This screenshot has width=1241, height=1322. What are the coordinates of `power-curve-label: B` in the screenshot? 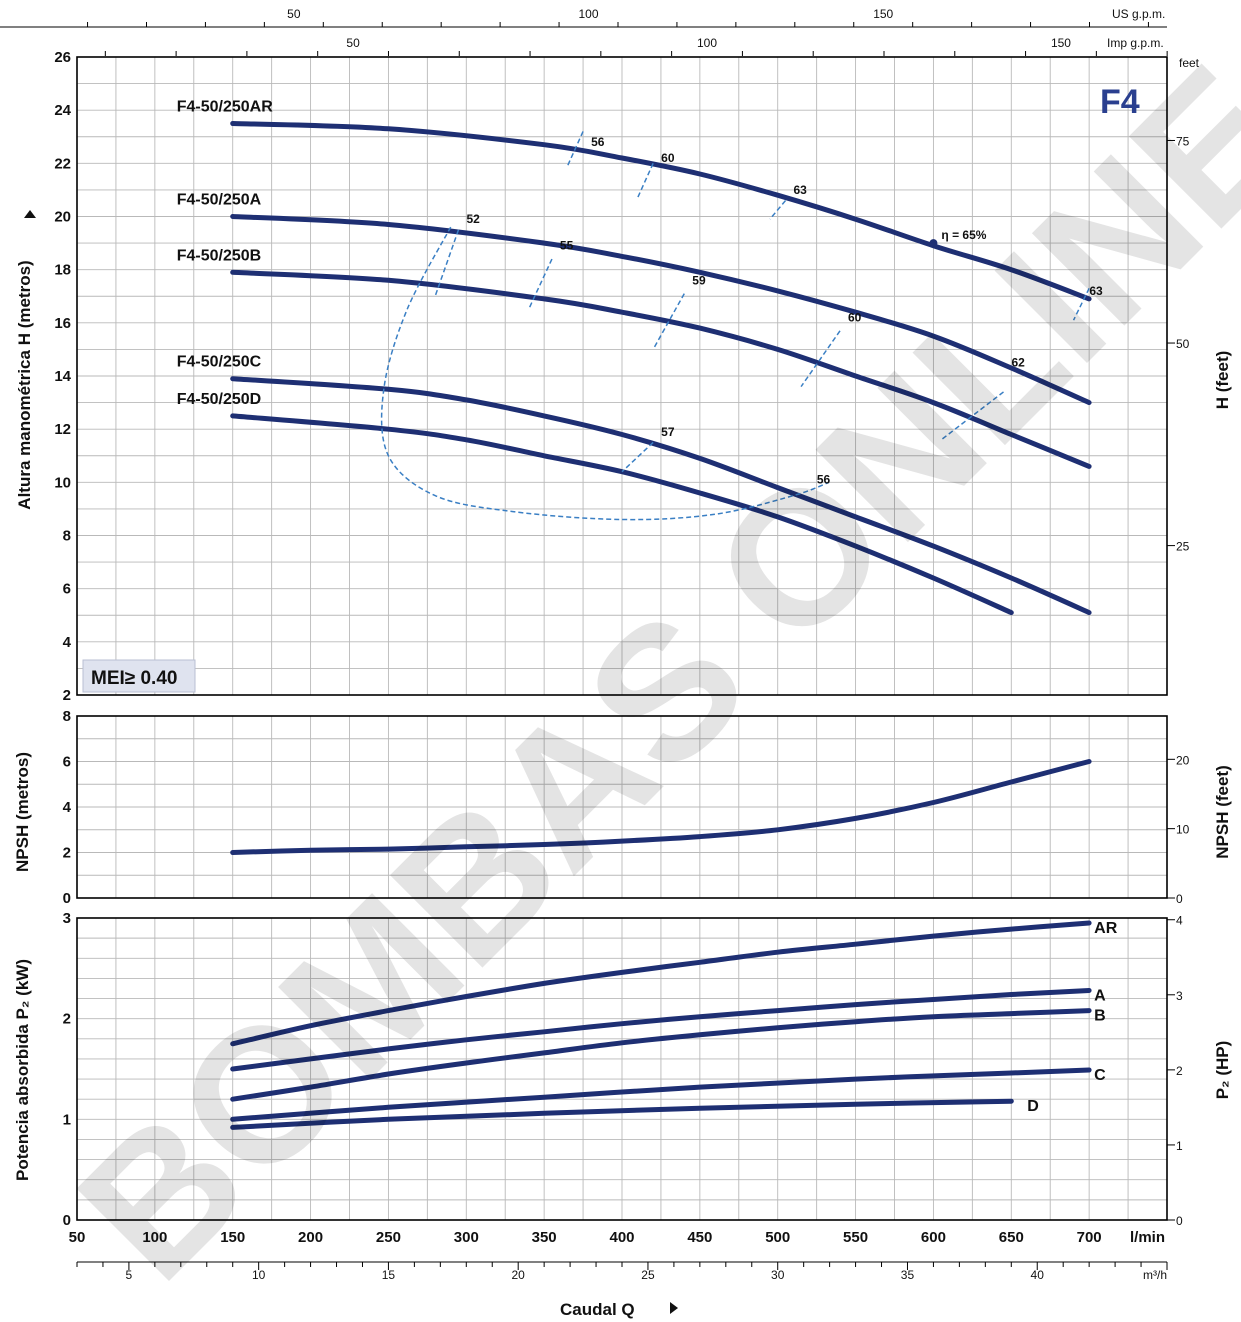 It's located at (1100, 1016).